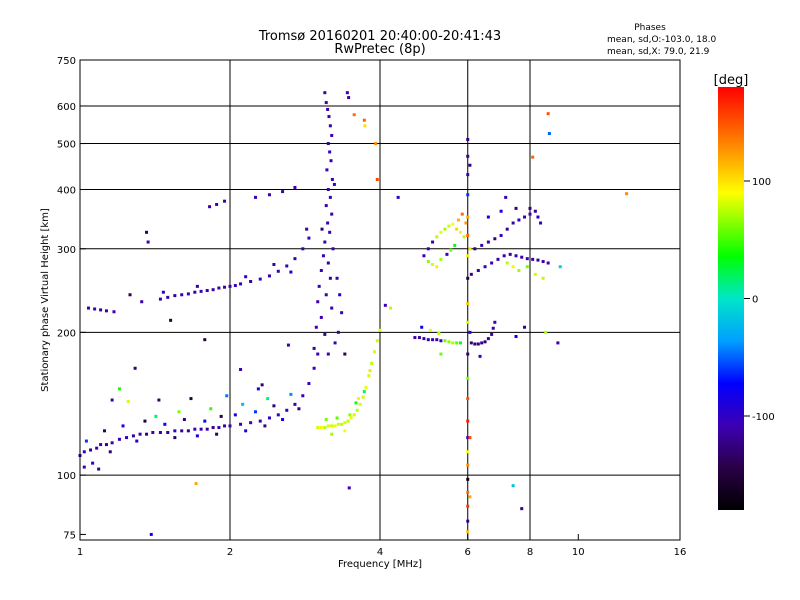  What do you see at coordinates (66, 191) in the screenshot?
I see `y-tick-label: 400` at bounding box center [66, 191].